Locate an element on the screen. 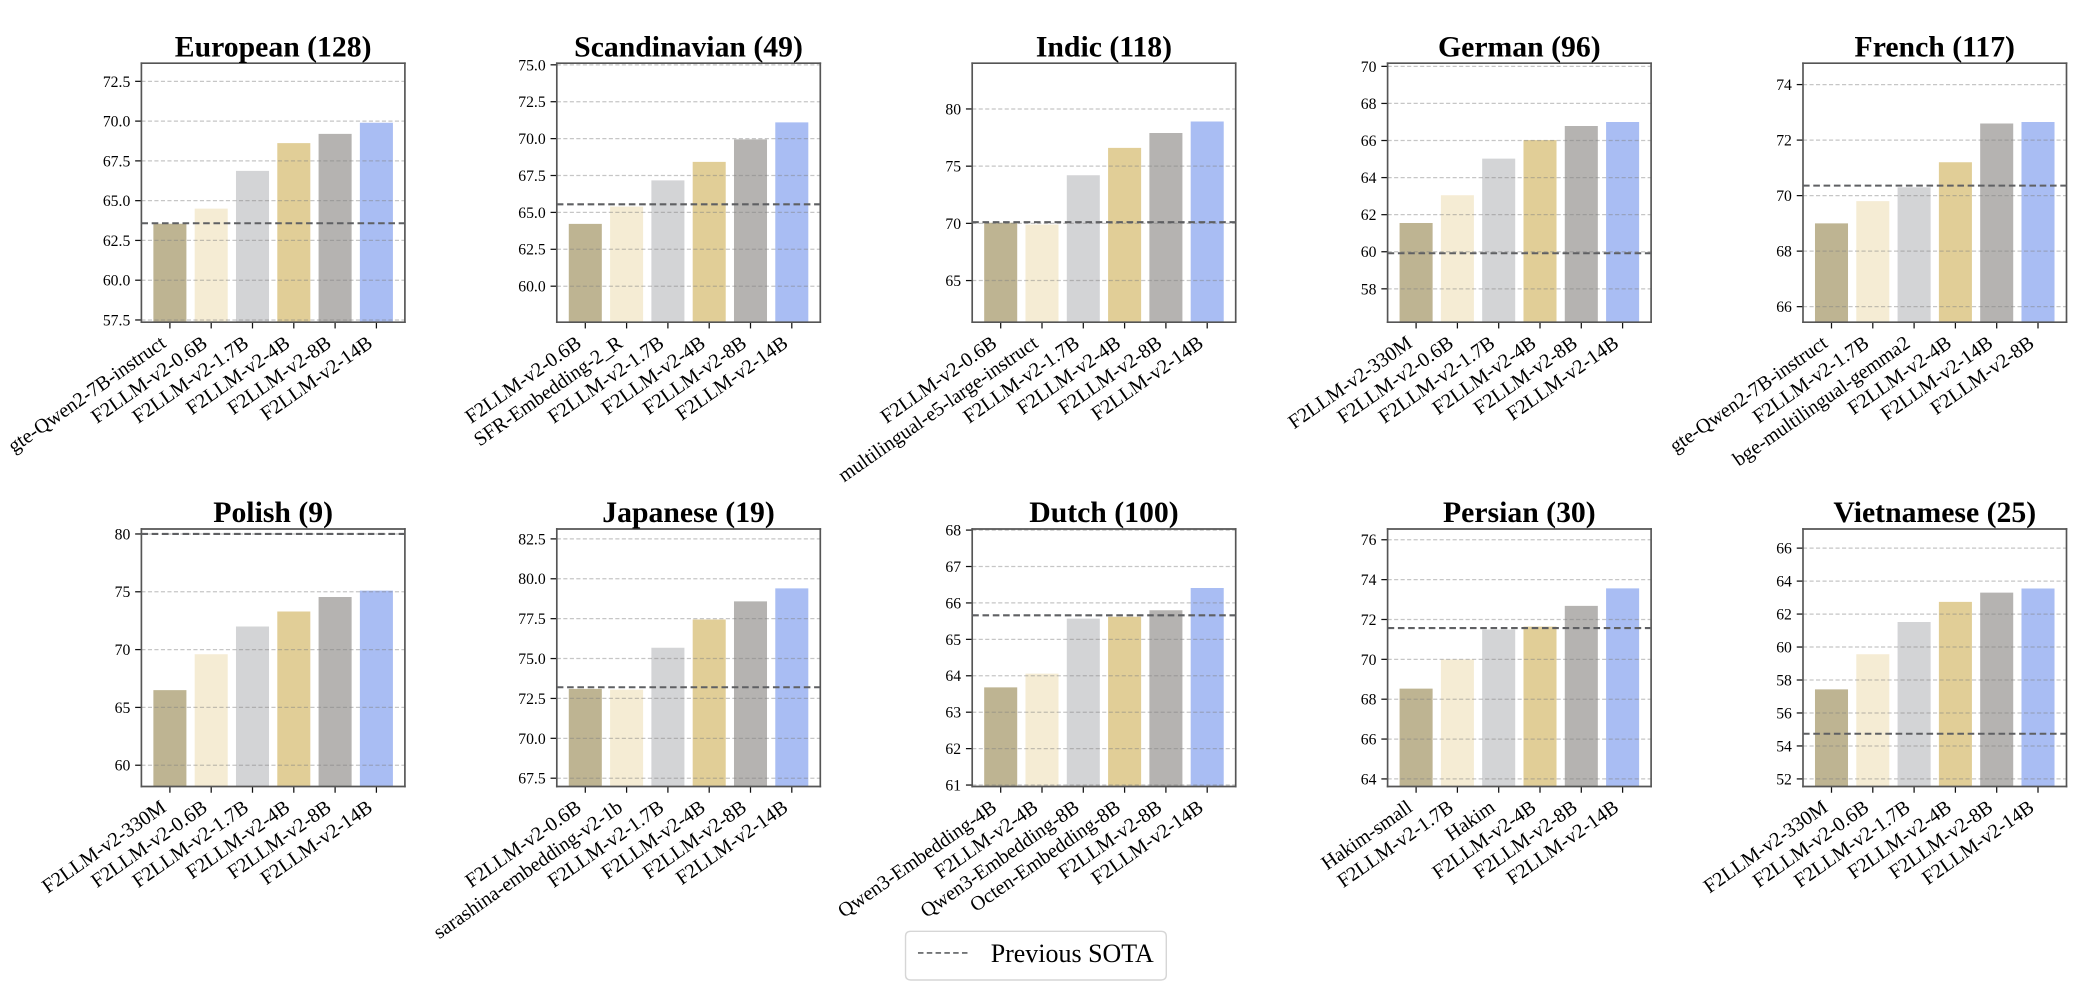 This screenshot has height=990, width=2094. svg-text: Scandinavian (49) is located at coordinates (688, 47).